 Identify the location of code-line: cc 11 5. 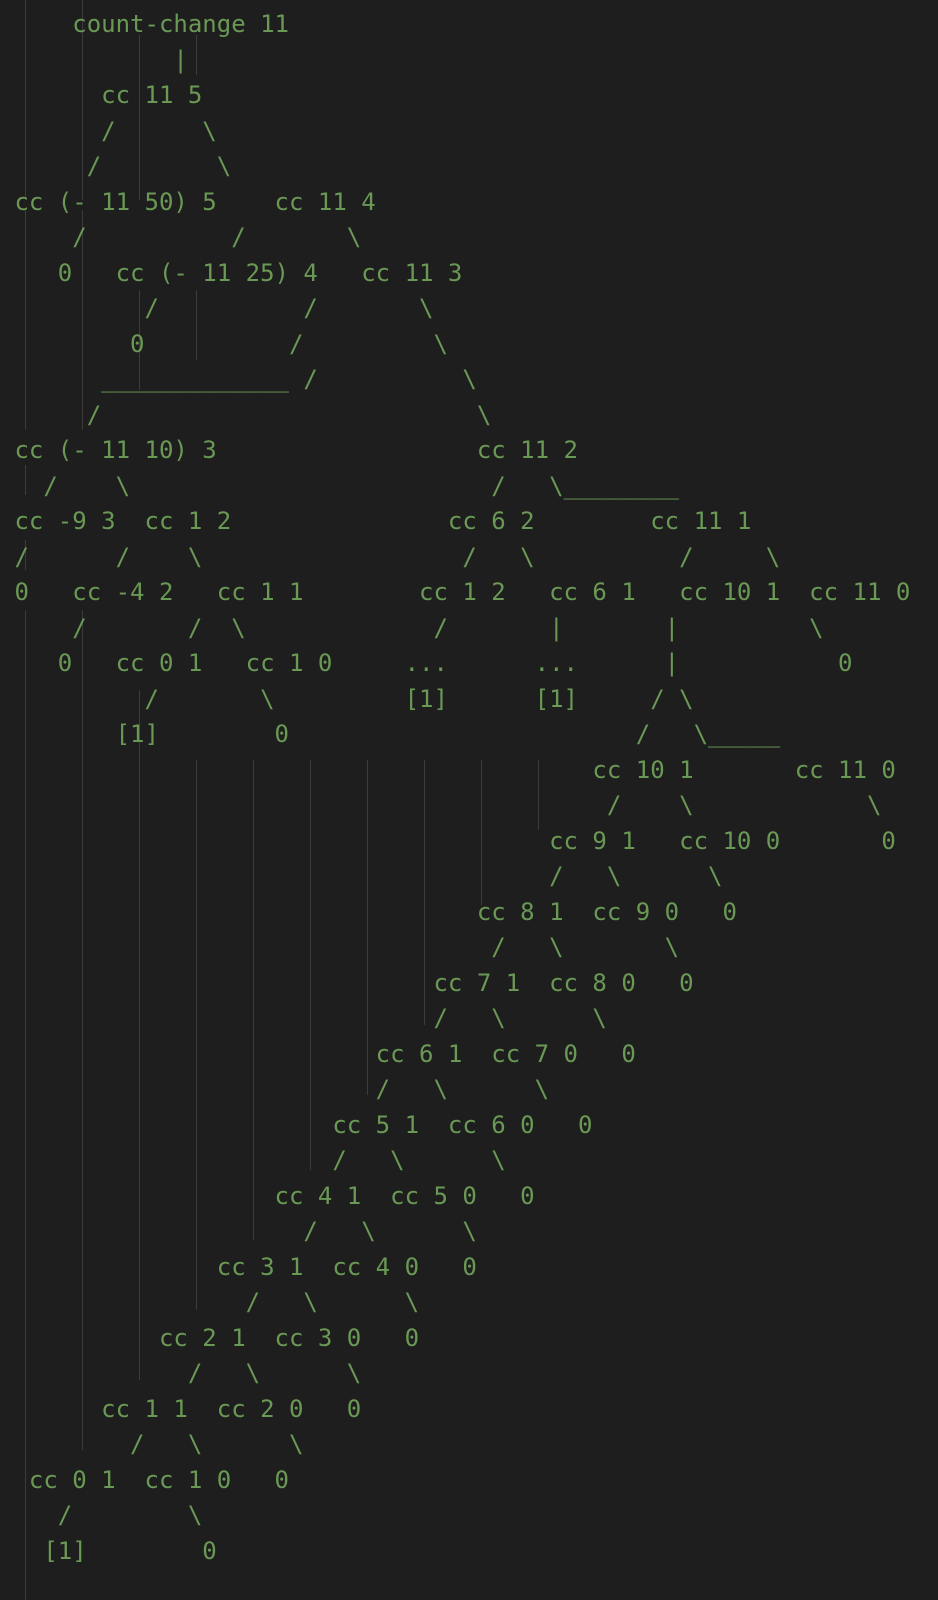
(101, 95).